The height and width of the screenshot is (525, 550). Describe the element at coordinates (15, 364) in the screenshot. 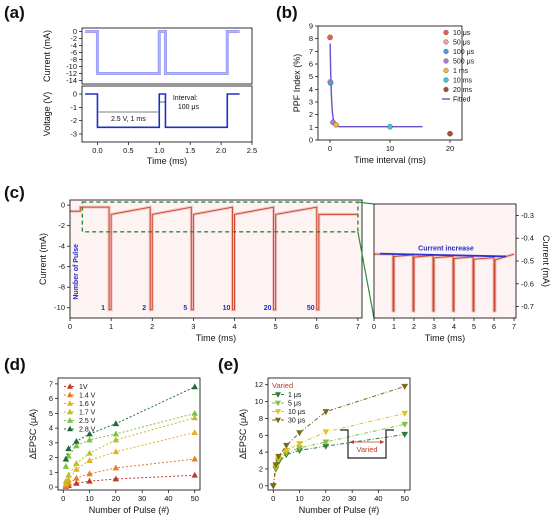

I see `panel-label-d: (d)` at that location.